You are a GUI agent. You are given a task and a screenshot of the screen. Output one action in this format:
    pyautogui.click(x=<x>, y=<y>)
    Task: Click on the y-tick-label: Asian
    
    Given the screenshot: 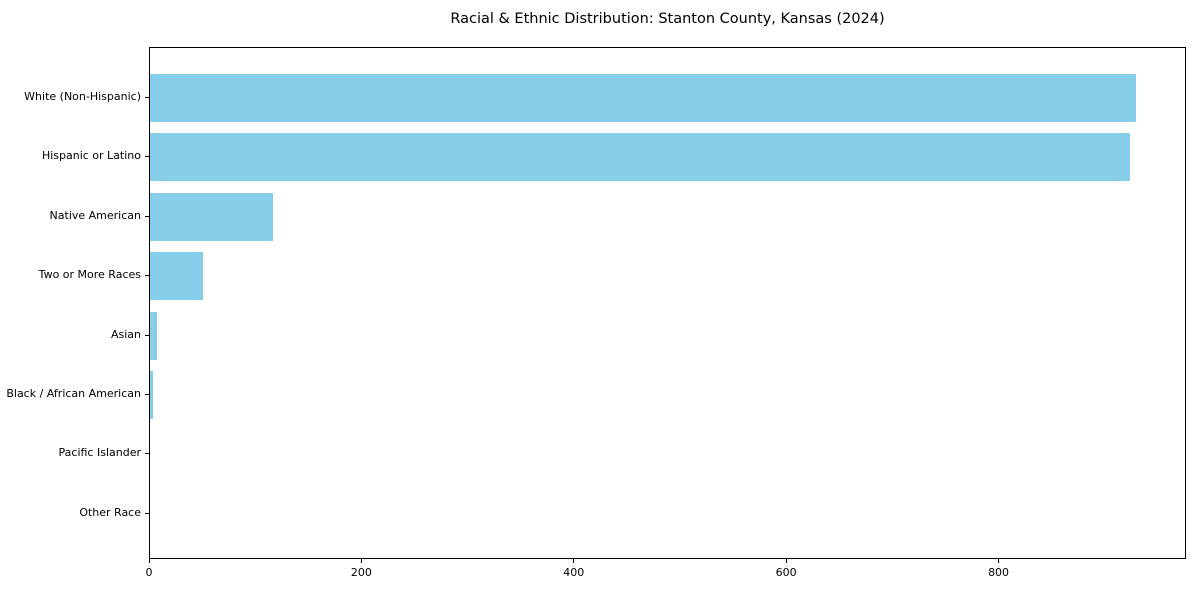 What is the action you would take?
    pyautogui.click(x=125, y=334)
    